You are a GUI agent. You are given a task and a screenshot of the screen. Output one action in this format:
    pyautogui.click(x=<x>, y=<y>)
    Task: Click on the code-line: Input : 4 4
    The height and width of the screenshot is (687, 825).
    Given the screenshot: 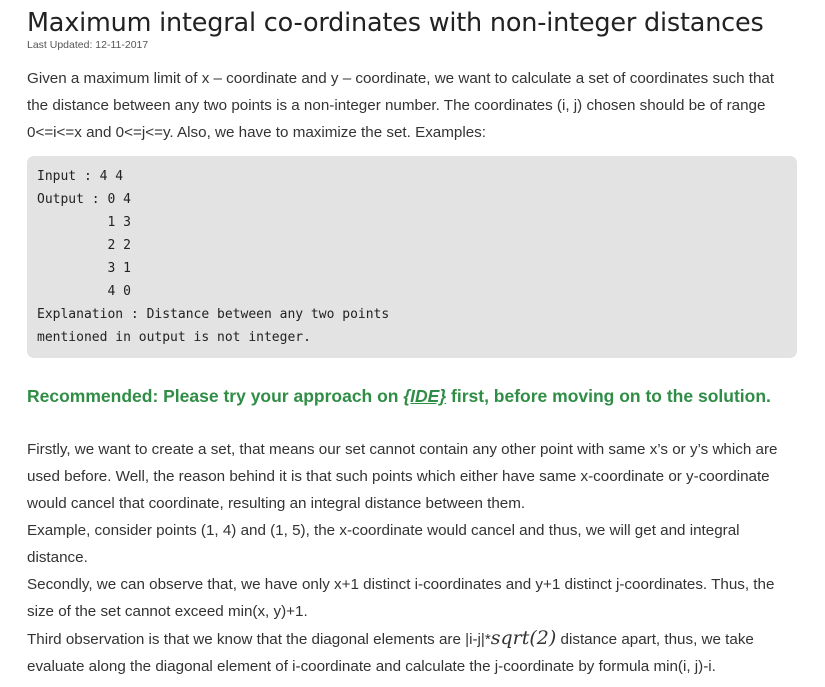 What is the action you would take?
    pyautogui.click(x=80, y=176)
    